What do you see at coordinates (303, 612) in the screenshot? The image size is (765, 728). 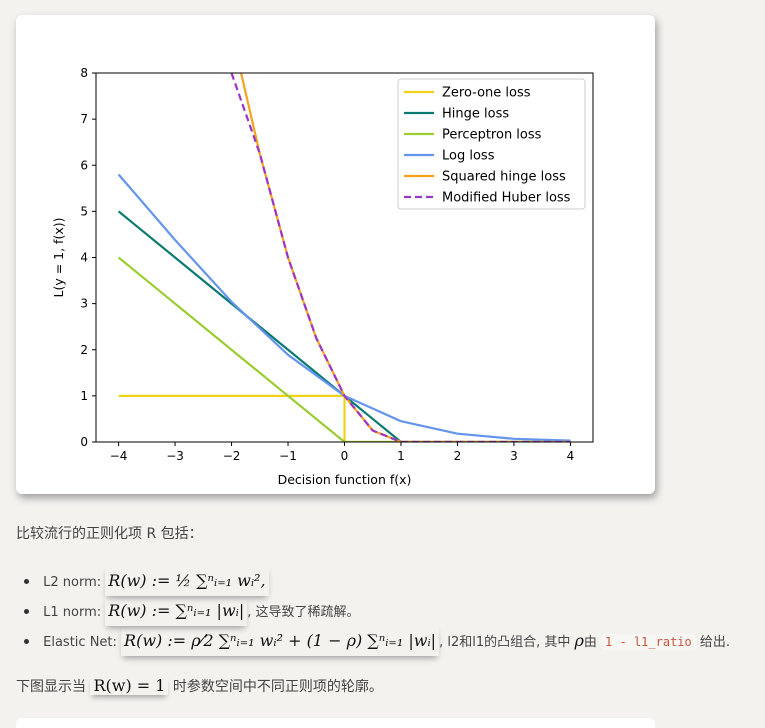 I see `item-tail: , 这导致了稀疏解。` at bounding box center [303, 612].